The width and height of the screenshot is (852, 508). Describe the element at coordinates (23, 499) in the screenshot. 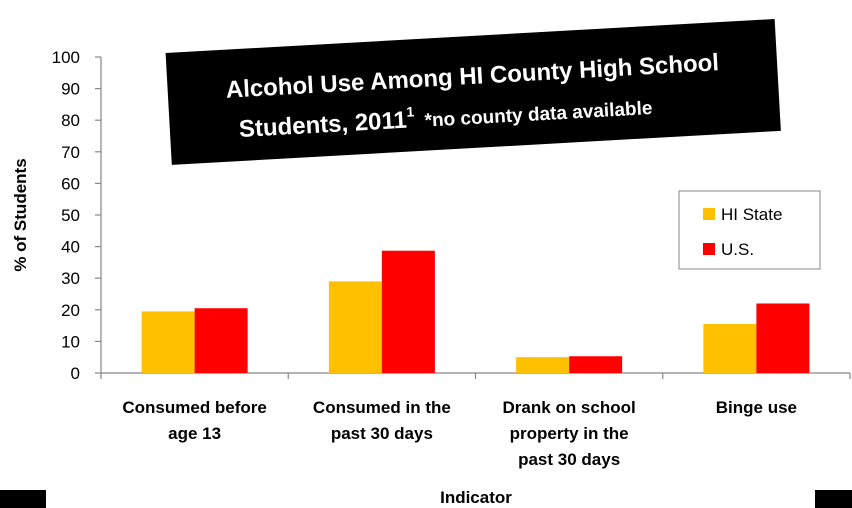

I see `corner-block-left` at that location.